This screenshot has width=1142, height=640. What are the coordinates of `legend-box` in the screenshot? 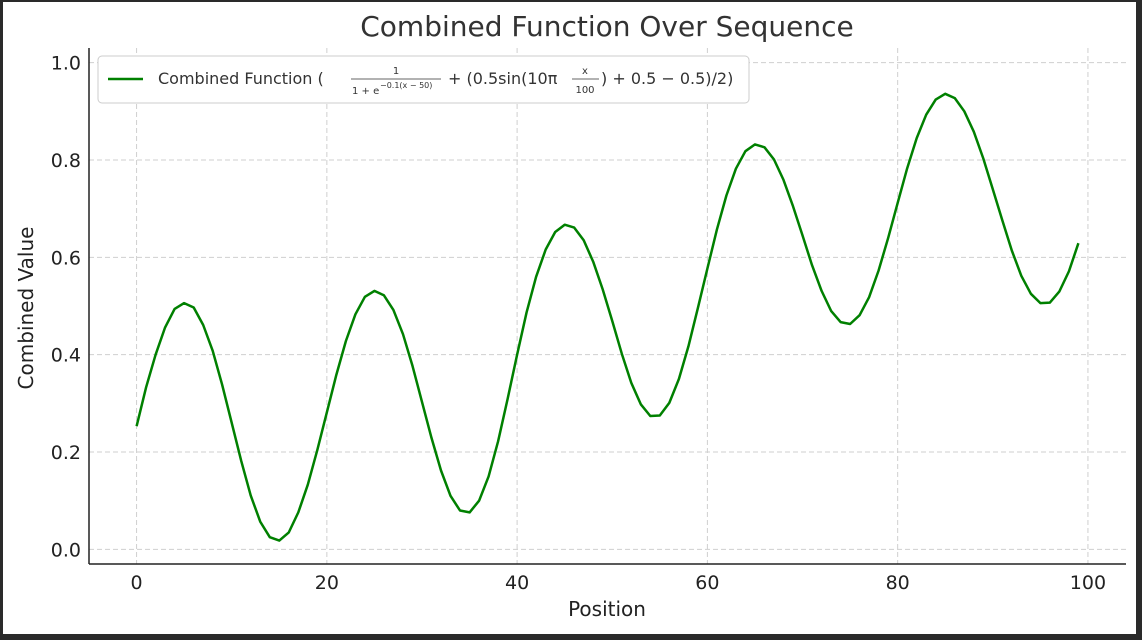 It's located at (423, 79).